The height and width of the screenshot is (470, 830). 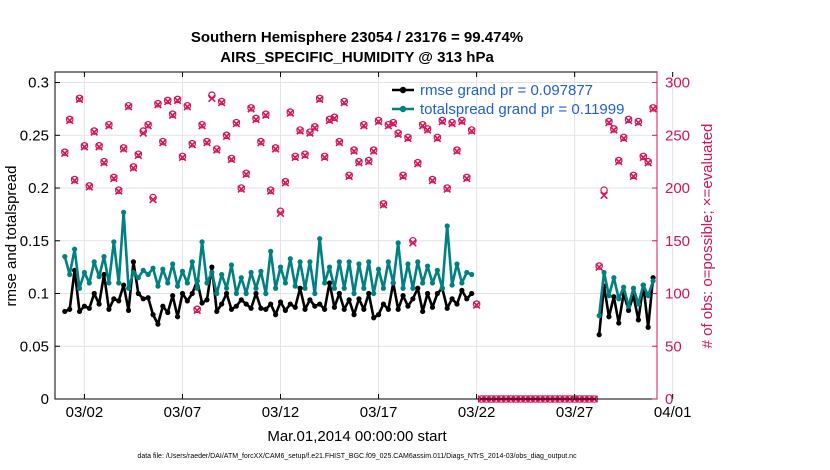 What do you see at coordinates (677, 83) in the screenshot?
I see `y-right-tick-label: 300` at bounding box center [677, 83].